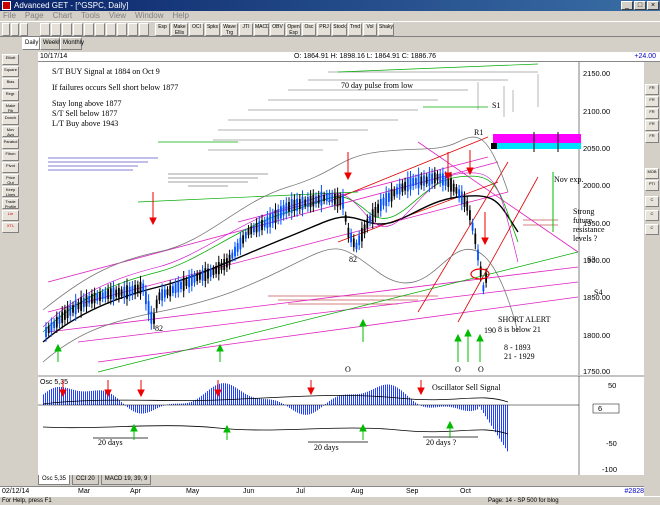  I want to click on study-oci-button: OCI, so click(196, 29).